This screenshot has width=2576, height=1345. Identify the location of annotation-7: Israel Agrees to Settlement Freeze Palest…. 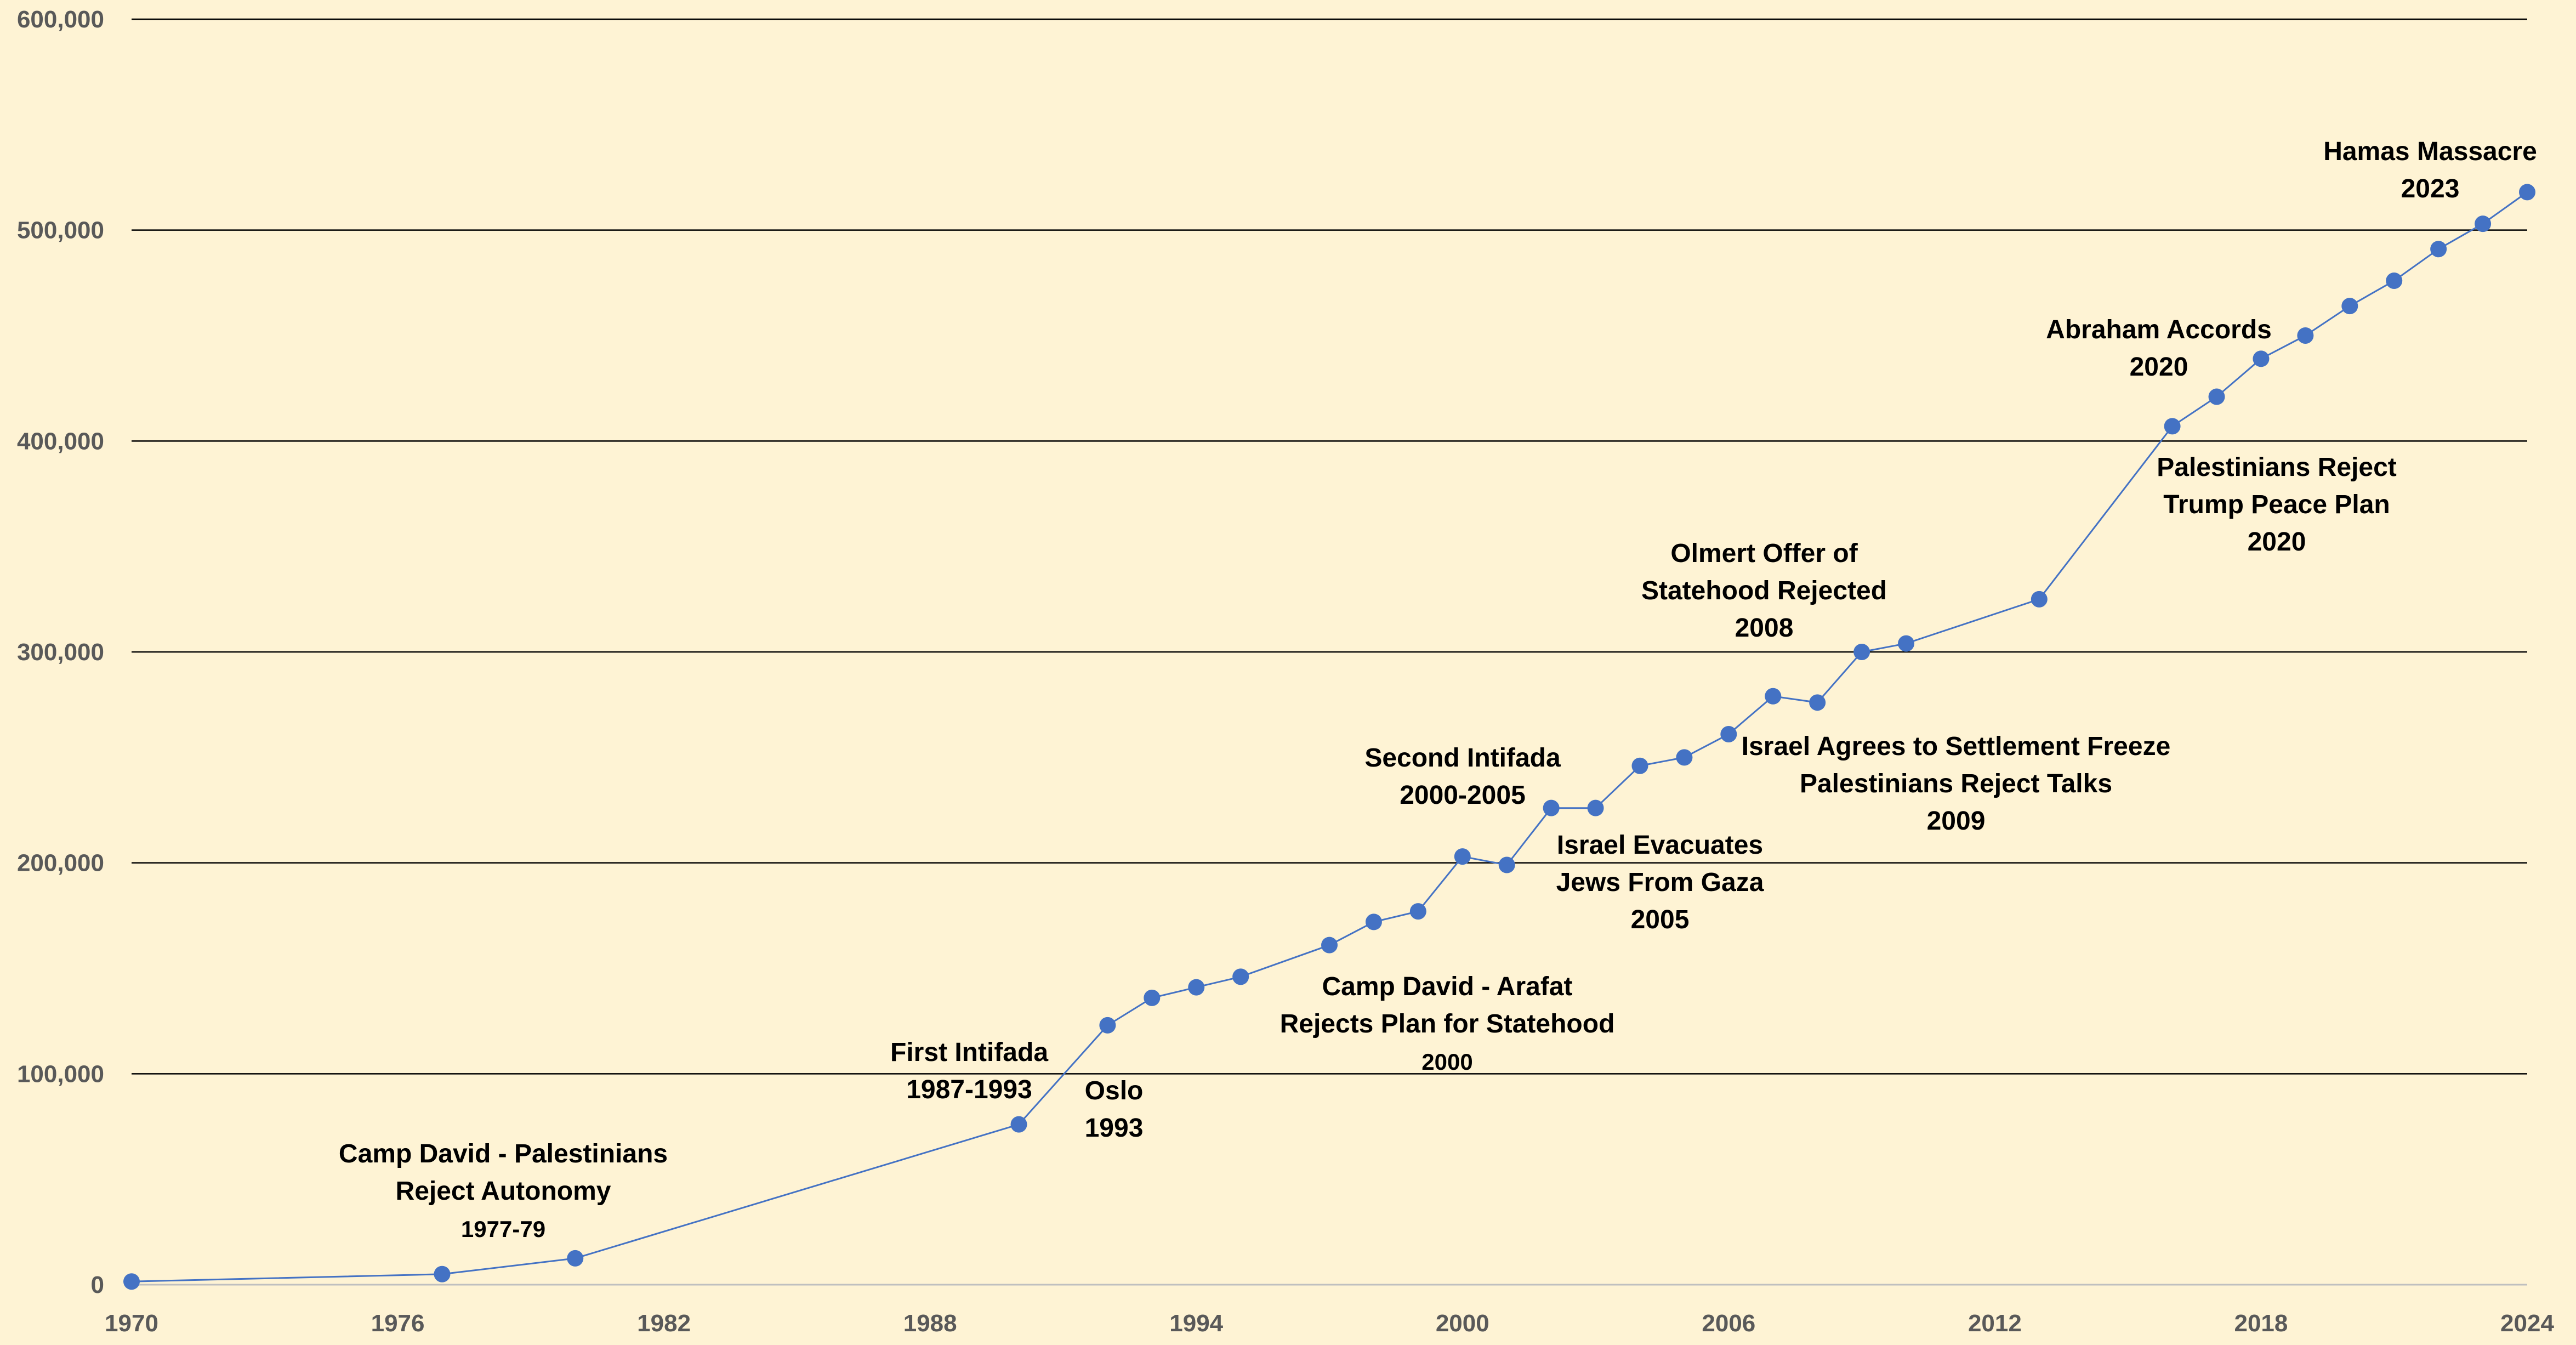
(1956, 784).